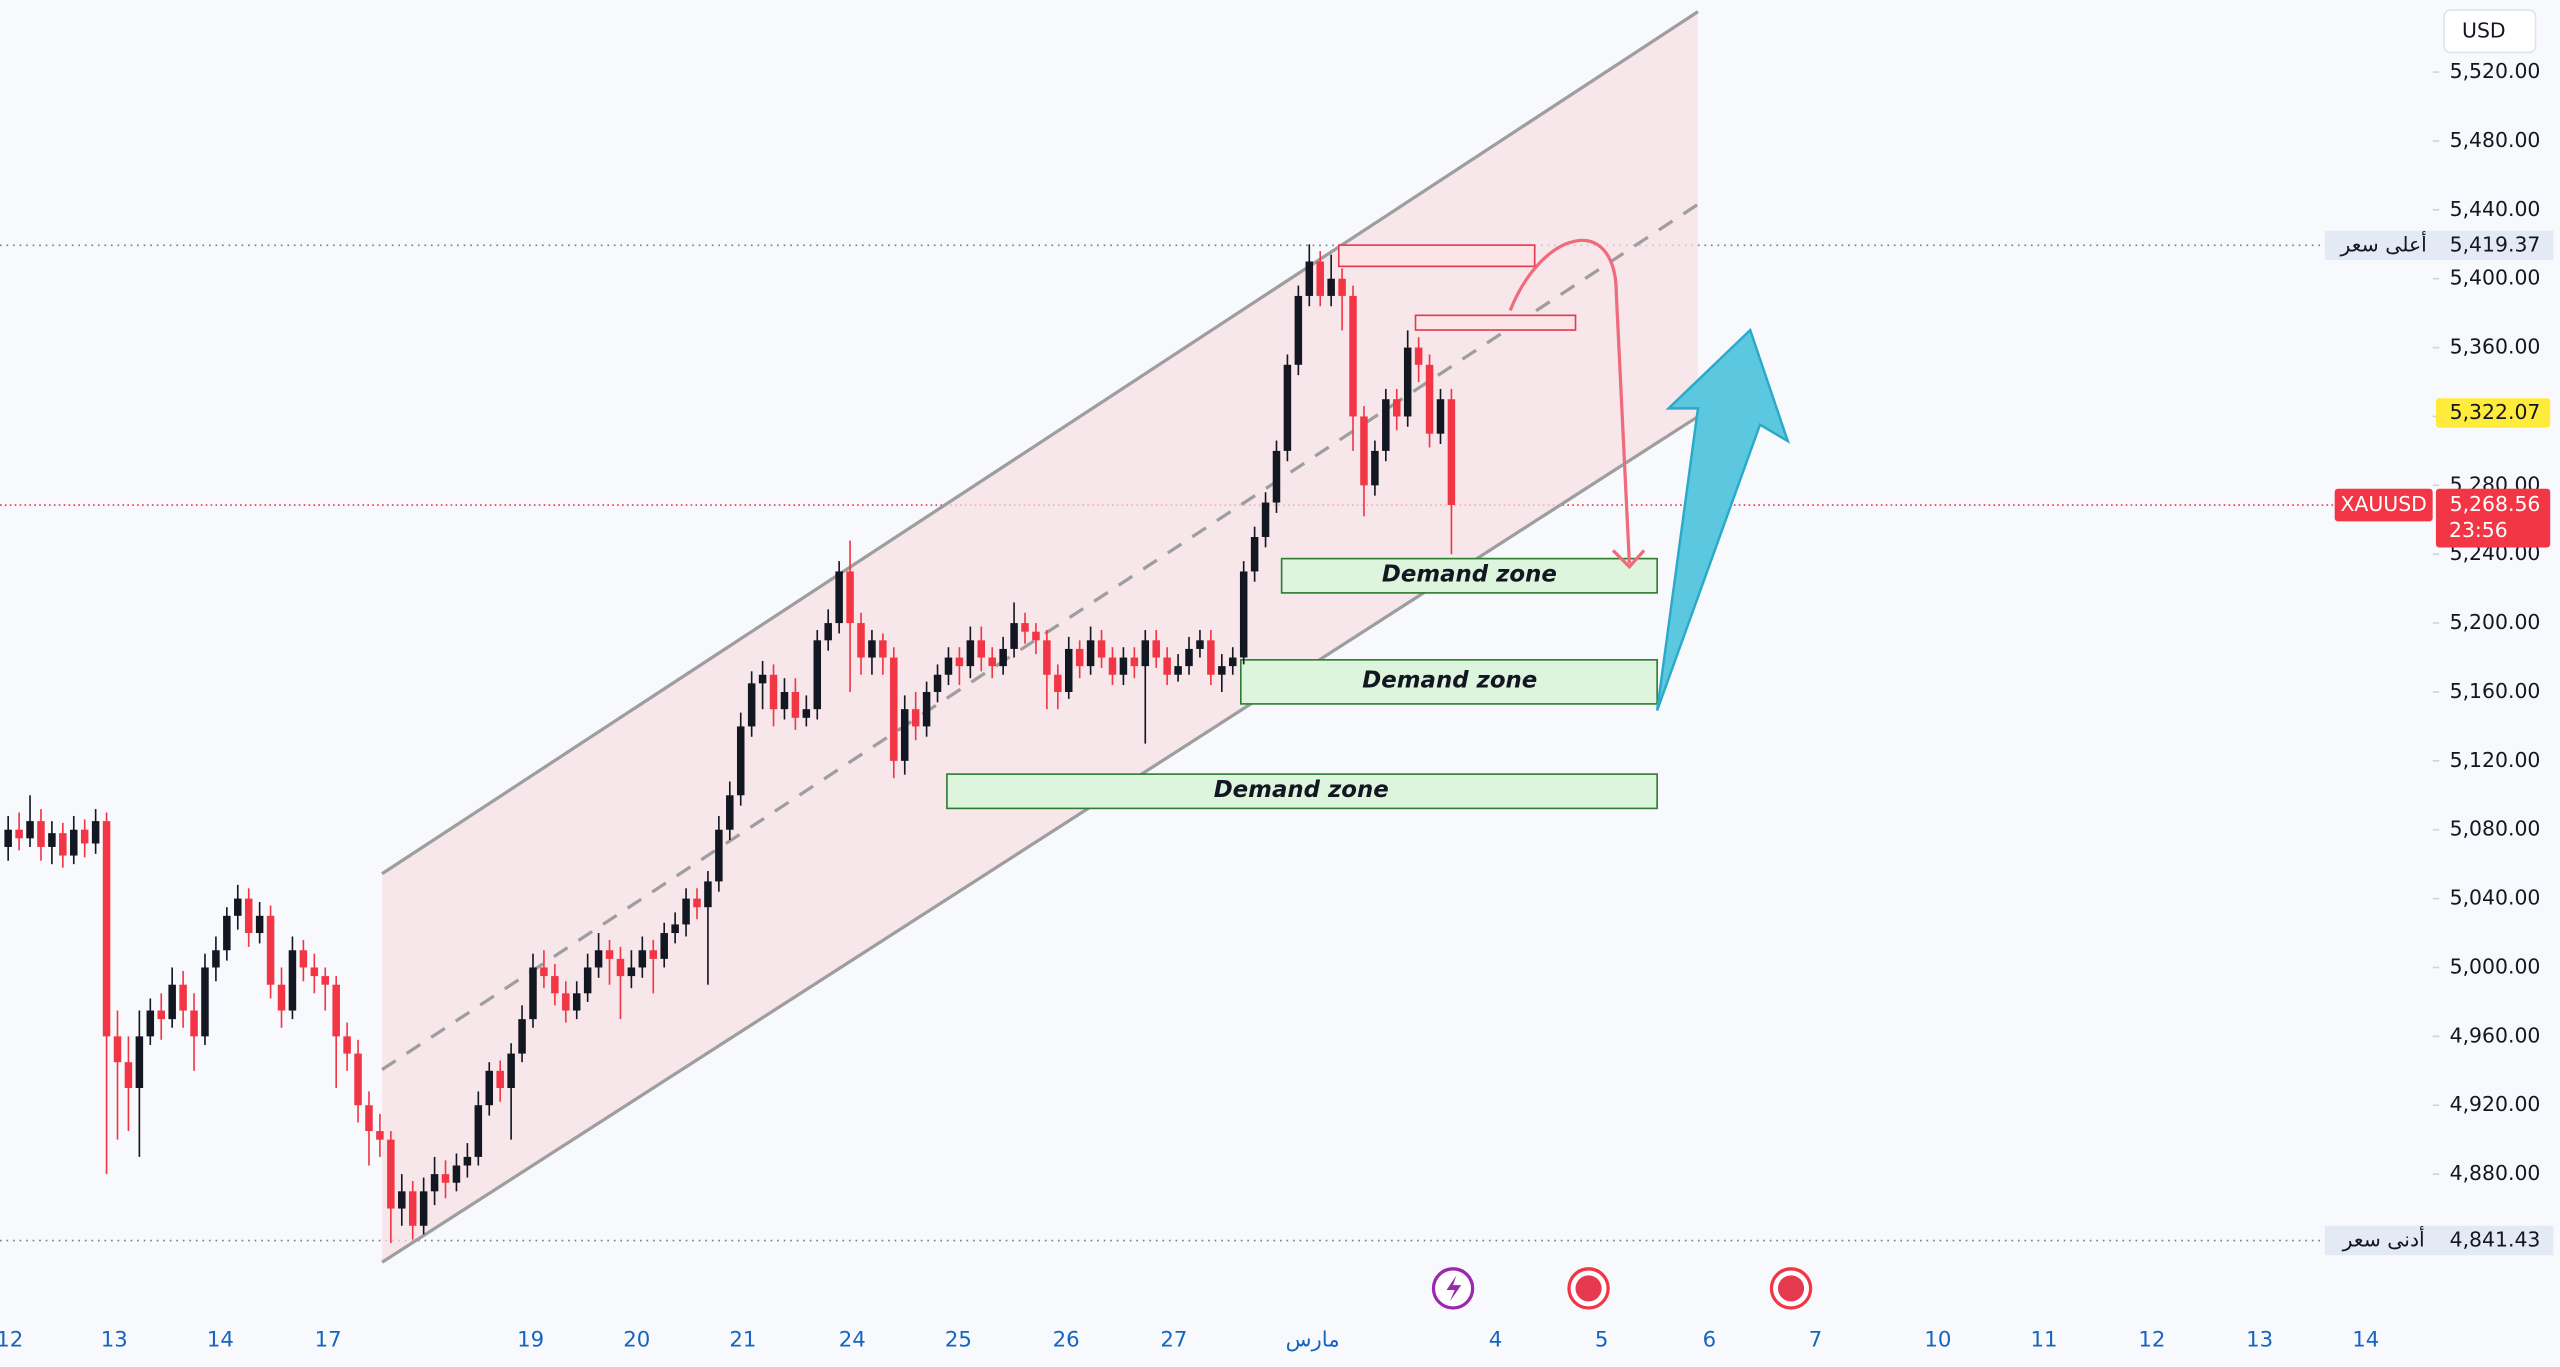 The height and width of the screenshot is (1367, 2560). I want to click on highlight-value: 5,322.07, so click(2495, 412).